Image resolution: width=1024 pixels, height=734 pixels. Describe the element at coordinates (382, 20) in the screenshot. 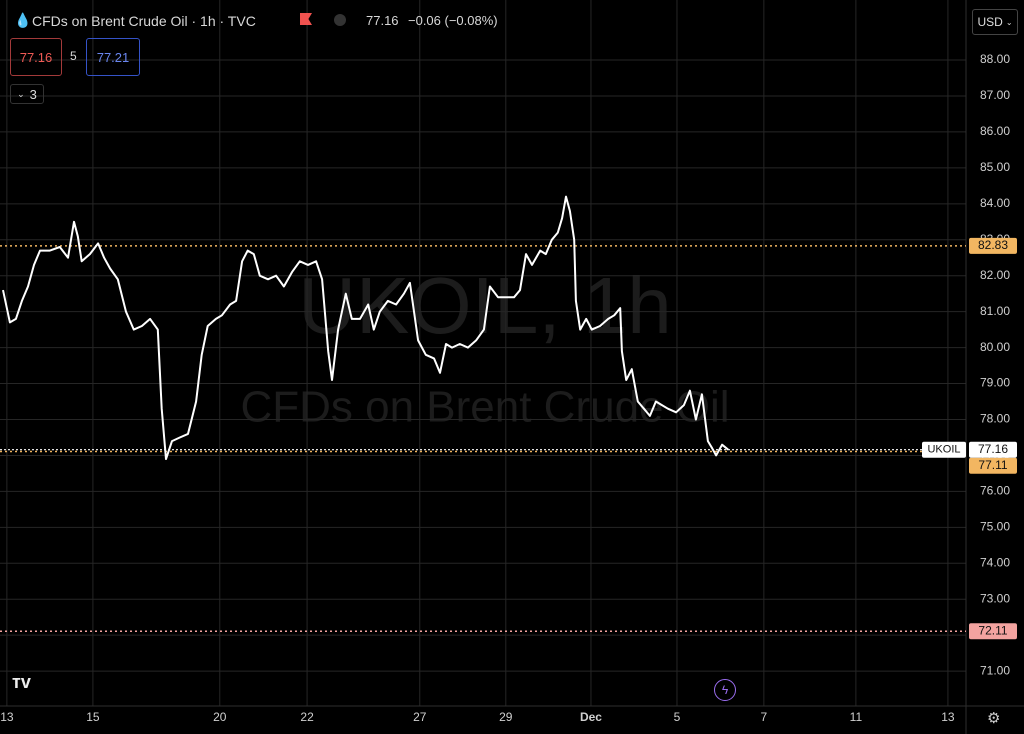

I see `last-price: 77.16` at that location.